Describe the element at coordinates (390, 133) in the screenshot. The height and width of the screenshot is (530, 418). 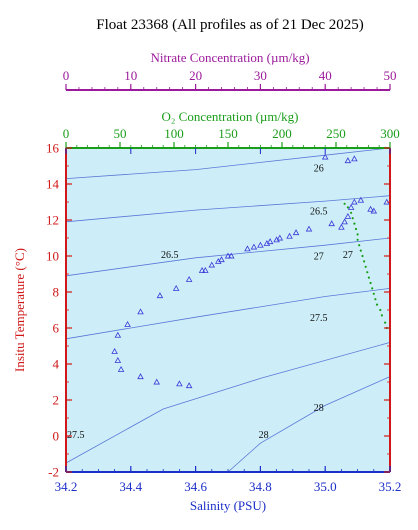
I see `o2-tick-label: 300` at that location.